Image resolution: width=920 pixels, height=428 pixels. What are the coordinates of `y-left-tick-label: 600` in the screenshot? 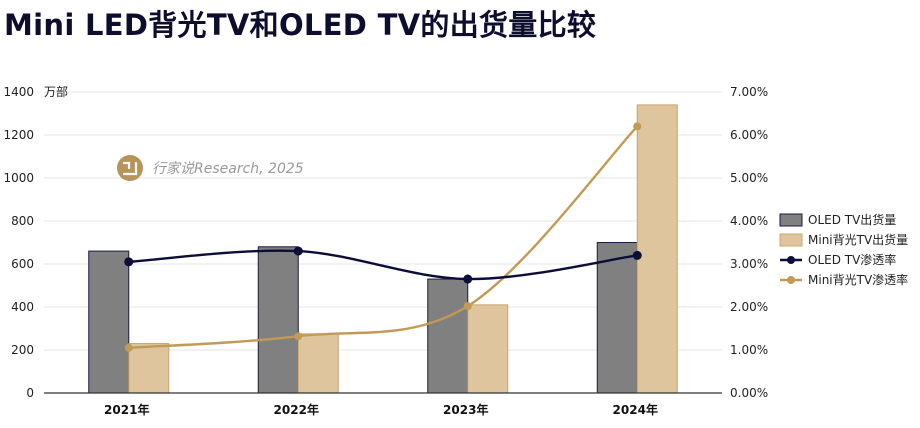 It's located at (22, 264).